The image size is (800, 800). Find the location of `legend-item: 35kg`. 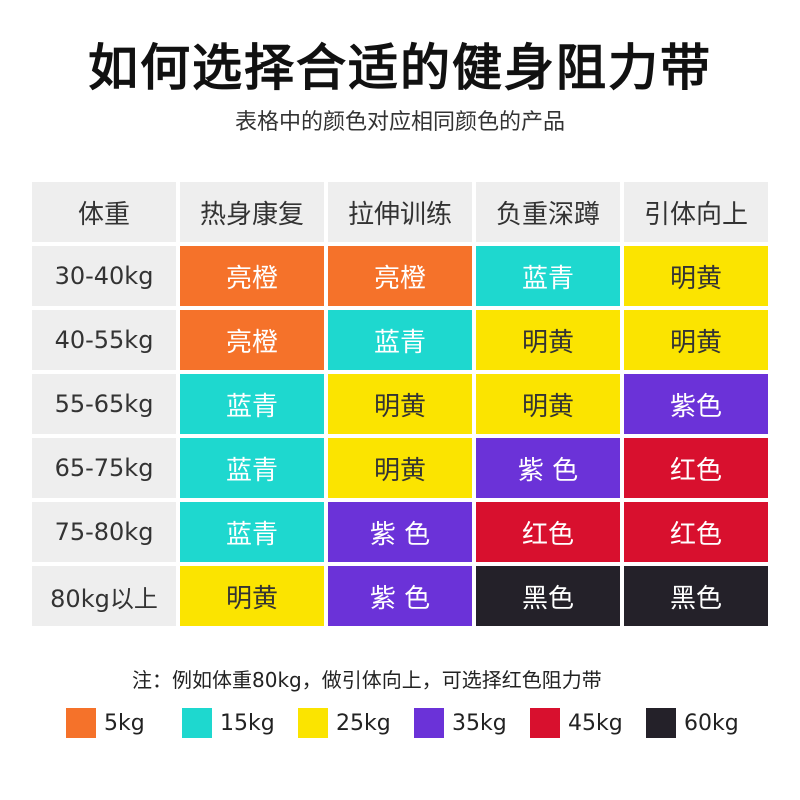

legend-item: 35kg is located at coordinates (472, 723).